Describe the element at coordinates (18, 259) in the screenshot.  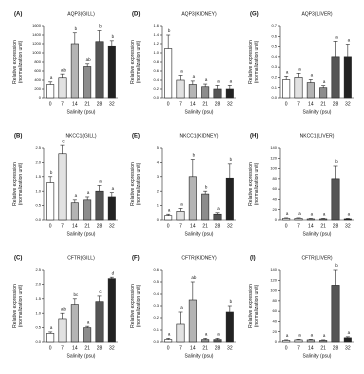
I see `panel-label: (C)` at that location.